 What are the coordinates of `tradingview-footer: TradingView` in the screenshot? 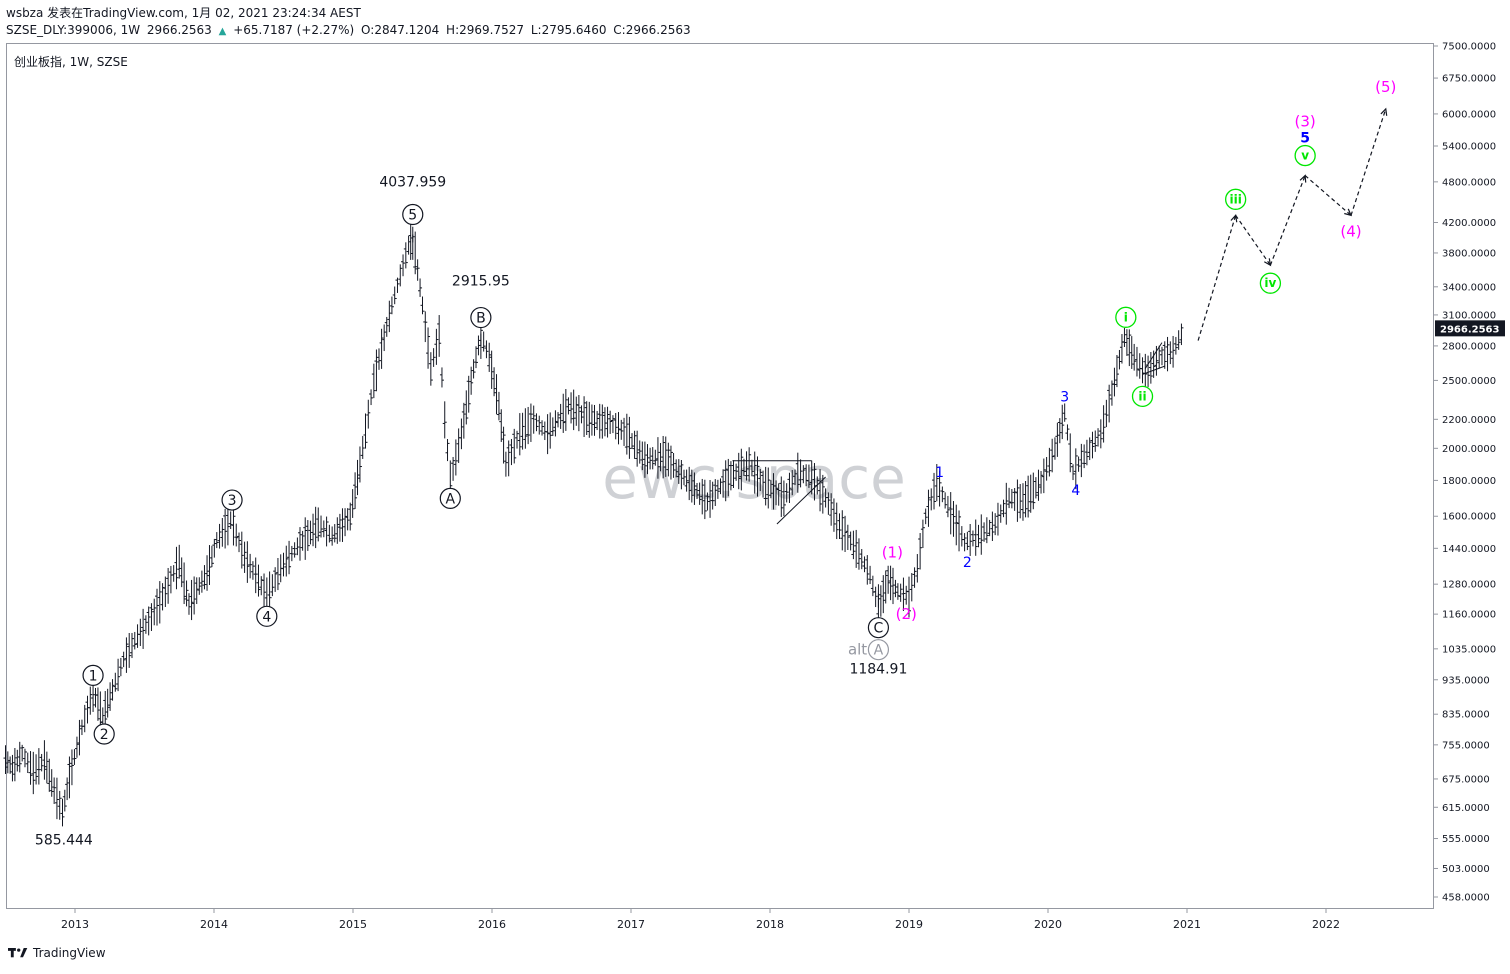 It's located at (57, 953).